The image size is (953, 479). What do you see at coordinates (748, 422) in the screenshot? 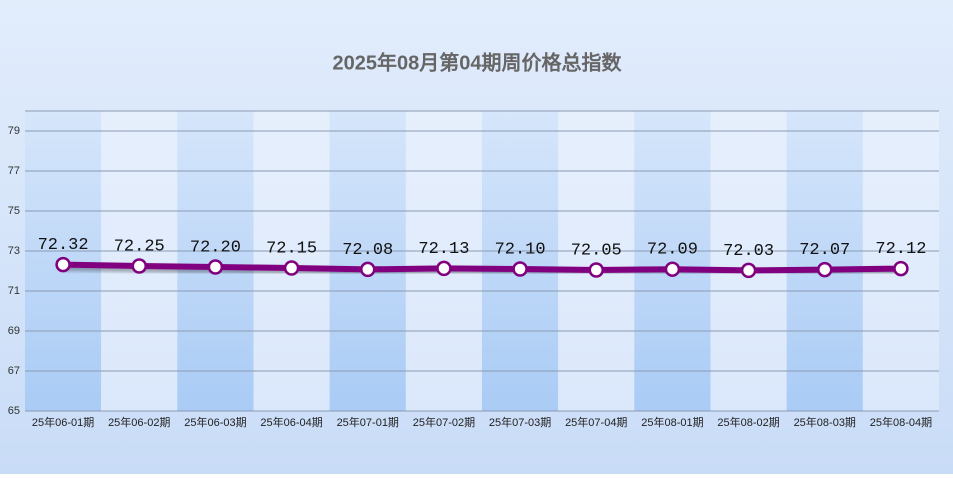
I see `x-tick-label: 25年08-02期` at bounding box center [748, 422].